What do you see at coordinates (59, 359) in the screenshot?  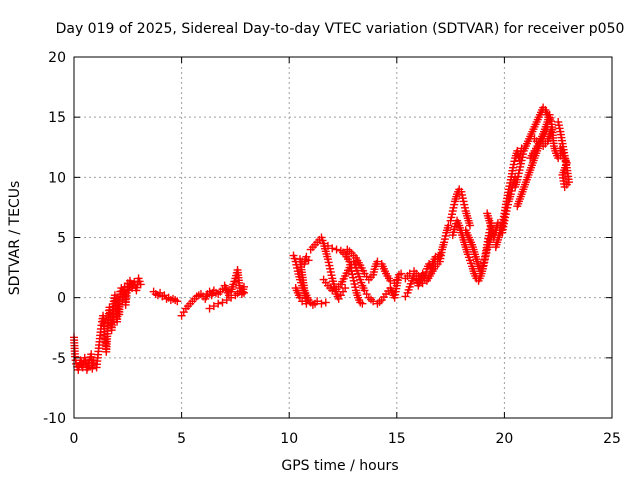 I see `y-tick-label: -5` at bounding box center [59, 359].